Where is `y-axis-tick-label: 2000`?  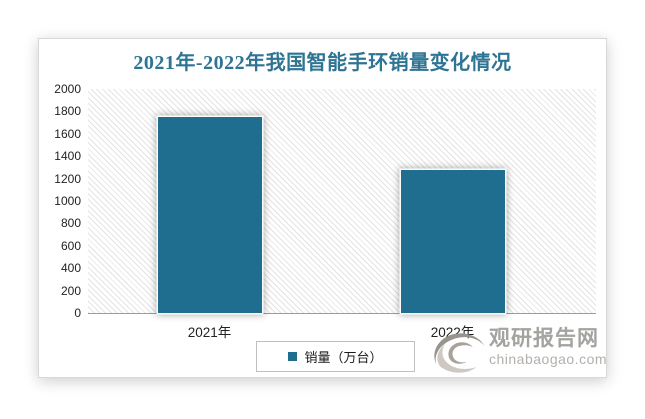
y-axis-tick-label: 2000 is located at coordinates (67, 89).